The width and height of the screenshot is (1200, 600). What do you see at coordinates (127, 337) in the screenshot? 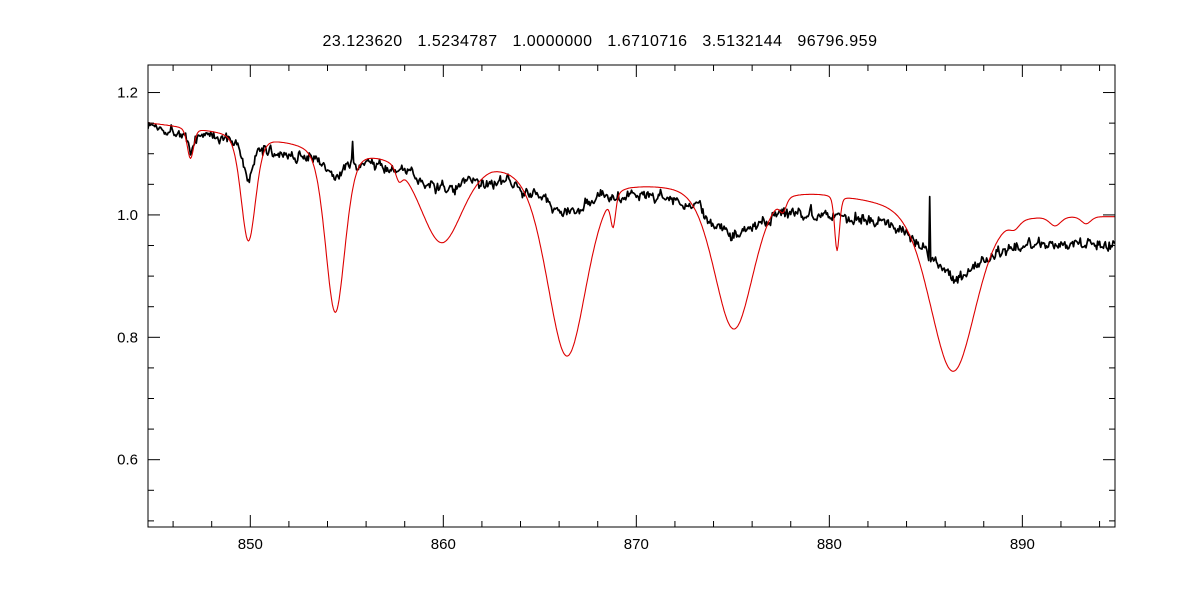
I see `y-tick-label: 0.8` at bounding box center [127, 337].